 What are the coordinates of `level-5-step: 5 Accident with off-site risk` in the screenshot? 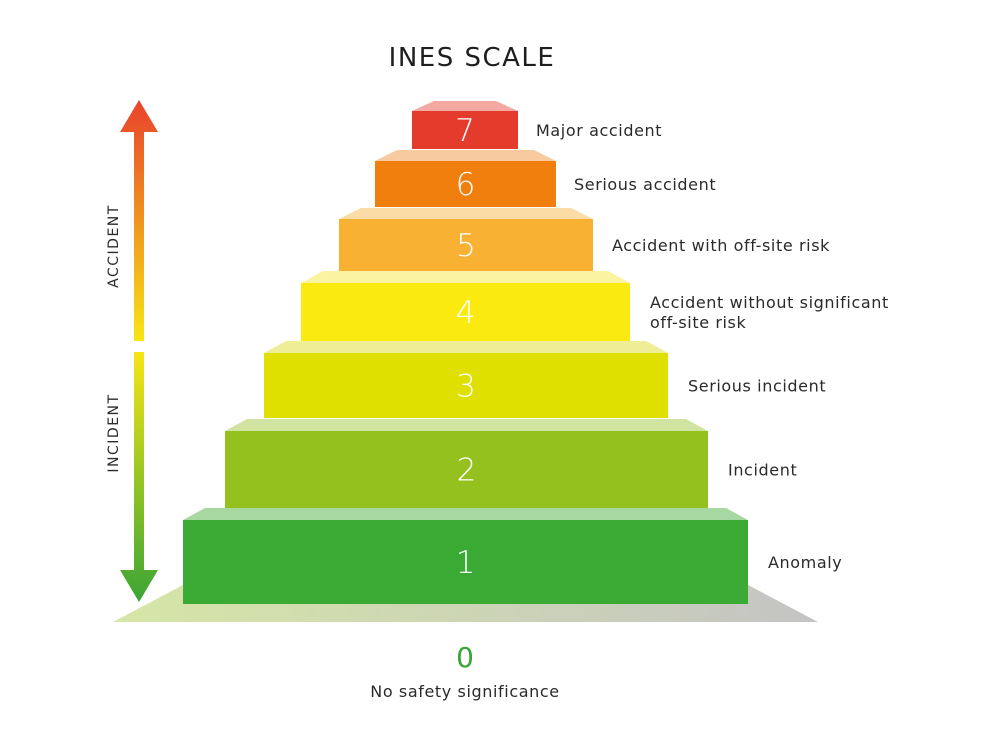 It's located at (584, 239).